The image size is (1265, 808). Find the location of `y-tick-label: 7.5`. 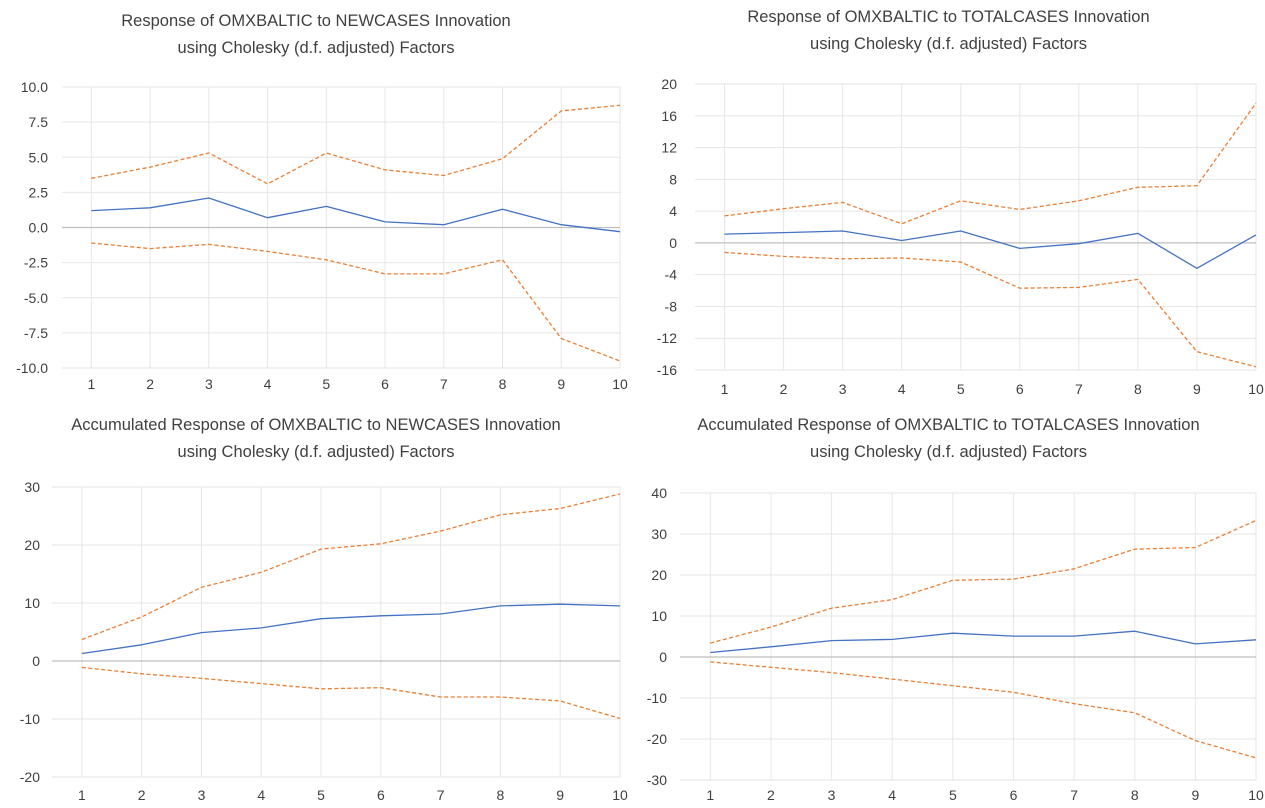

y-tick-label: 7.5 is located at coordinates (39, 122).